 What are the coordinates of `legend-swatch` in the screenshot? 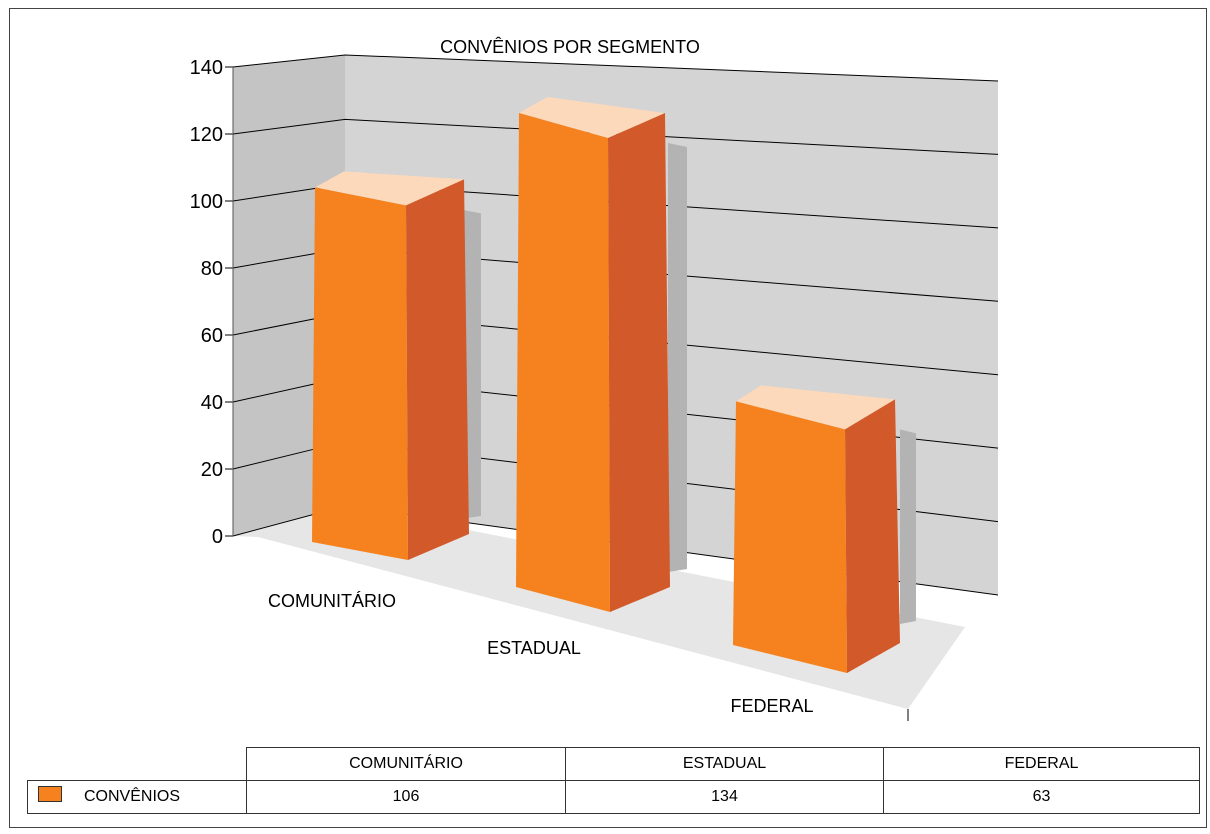 It's located at (50, 793).